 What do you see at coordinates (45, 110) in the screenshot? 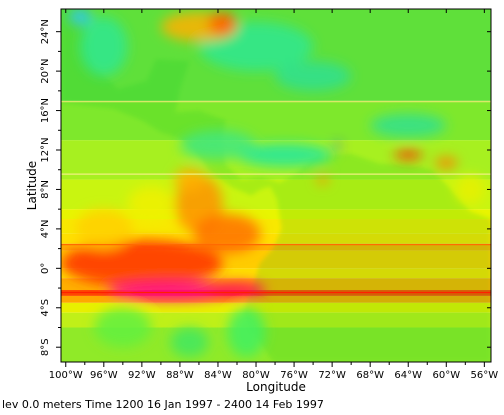
I see `y-tick-label: 16°N` at bounding box center [45, 110].